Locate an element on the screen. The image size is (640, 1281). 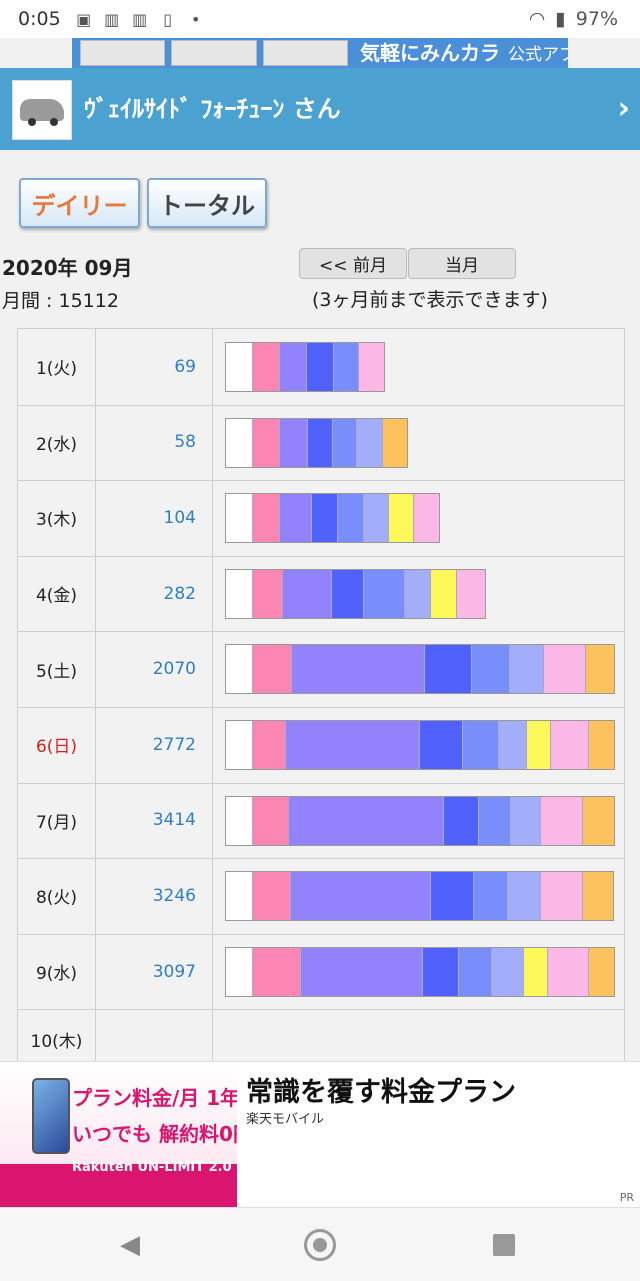
recents-icon is located at coordinates (504, 1244).